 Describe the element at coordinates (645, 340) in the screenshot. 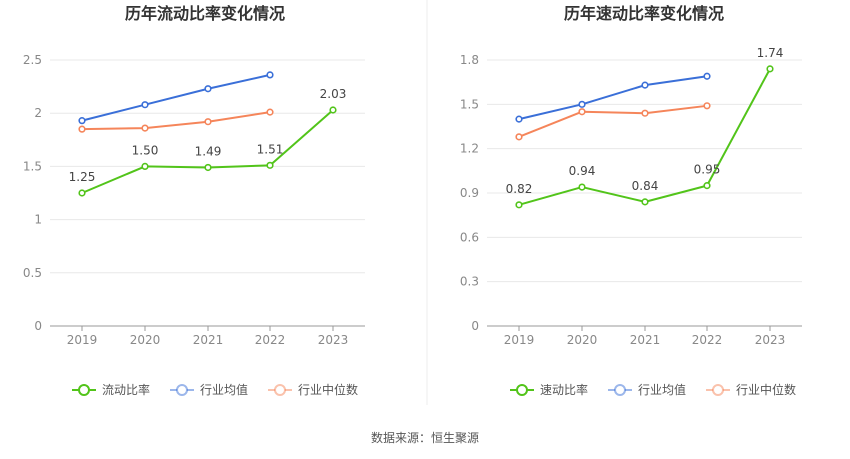

I see `chart2-x-tick-label: 2021` at that location.